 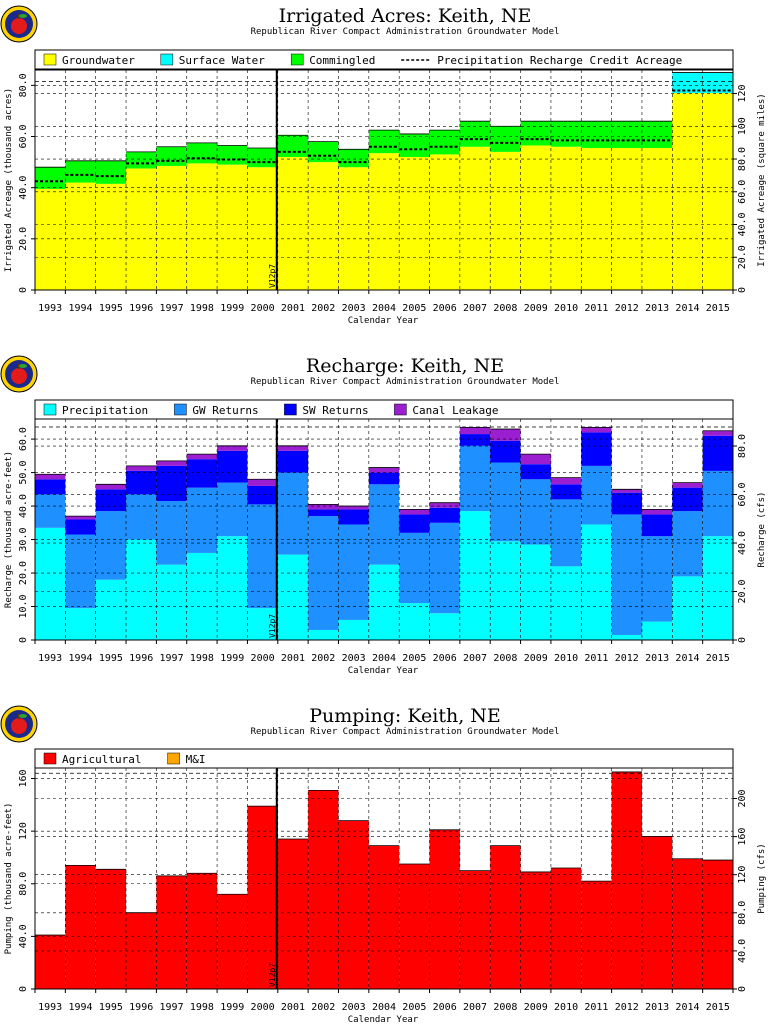 What do you see at coordinates (762, 878) in the screenshot?
I see `y2-axis-label: Pumping (cfs)` at bounding box center [762, 878].